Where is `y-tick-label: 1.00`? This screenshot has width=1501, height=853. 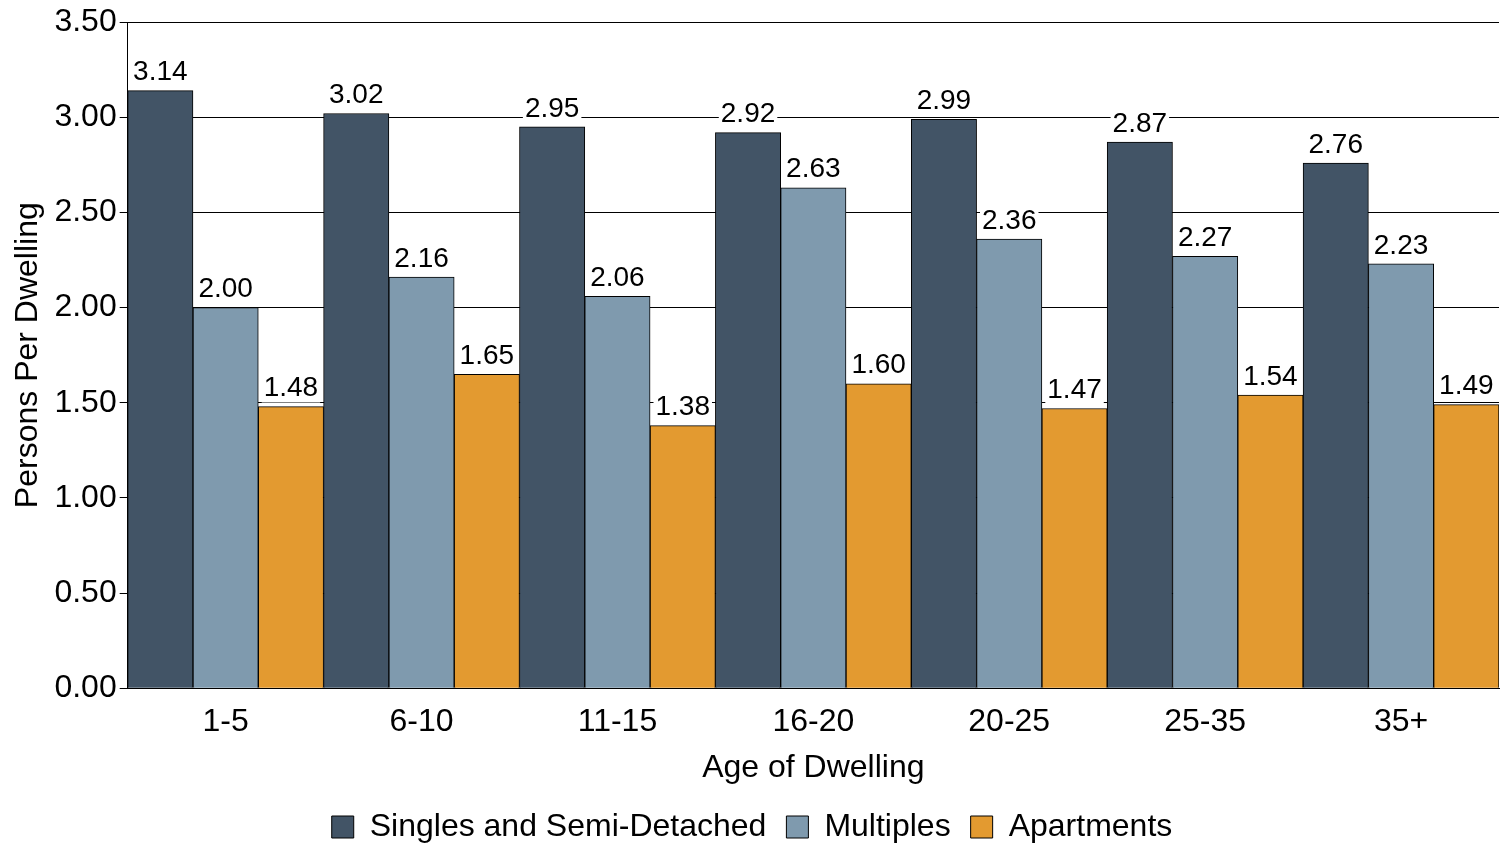
y-tick-label: 1.00 is located at coordinates (85, 495).